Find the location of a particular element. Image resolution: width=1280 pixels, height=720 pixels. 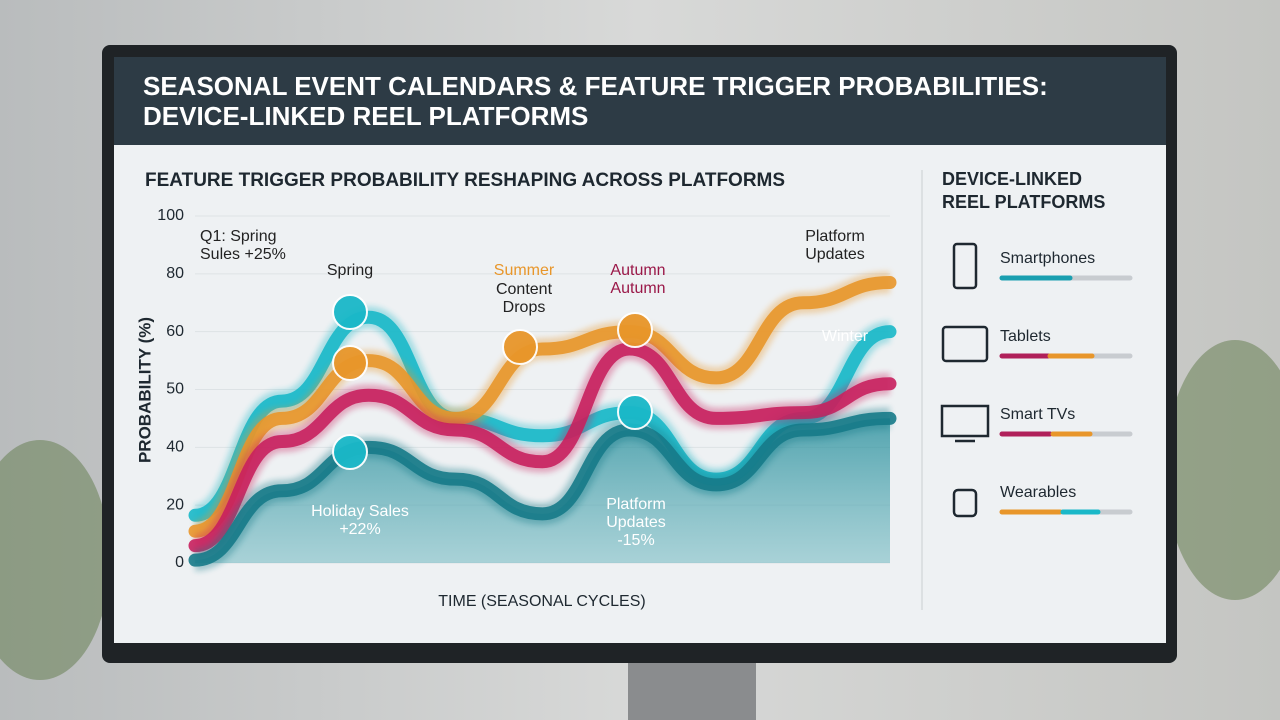

watch-icon is located at coordinates (965, 503).